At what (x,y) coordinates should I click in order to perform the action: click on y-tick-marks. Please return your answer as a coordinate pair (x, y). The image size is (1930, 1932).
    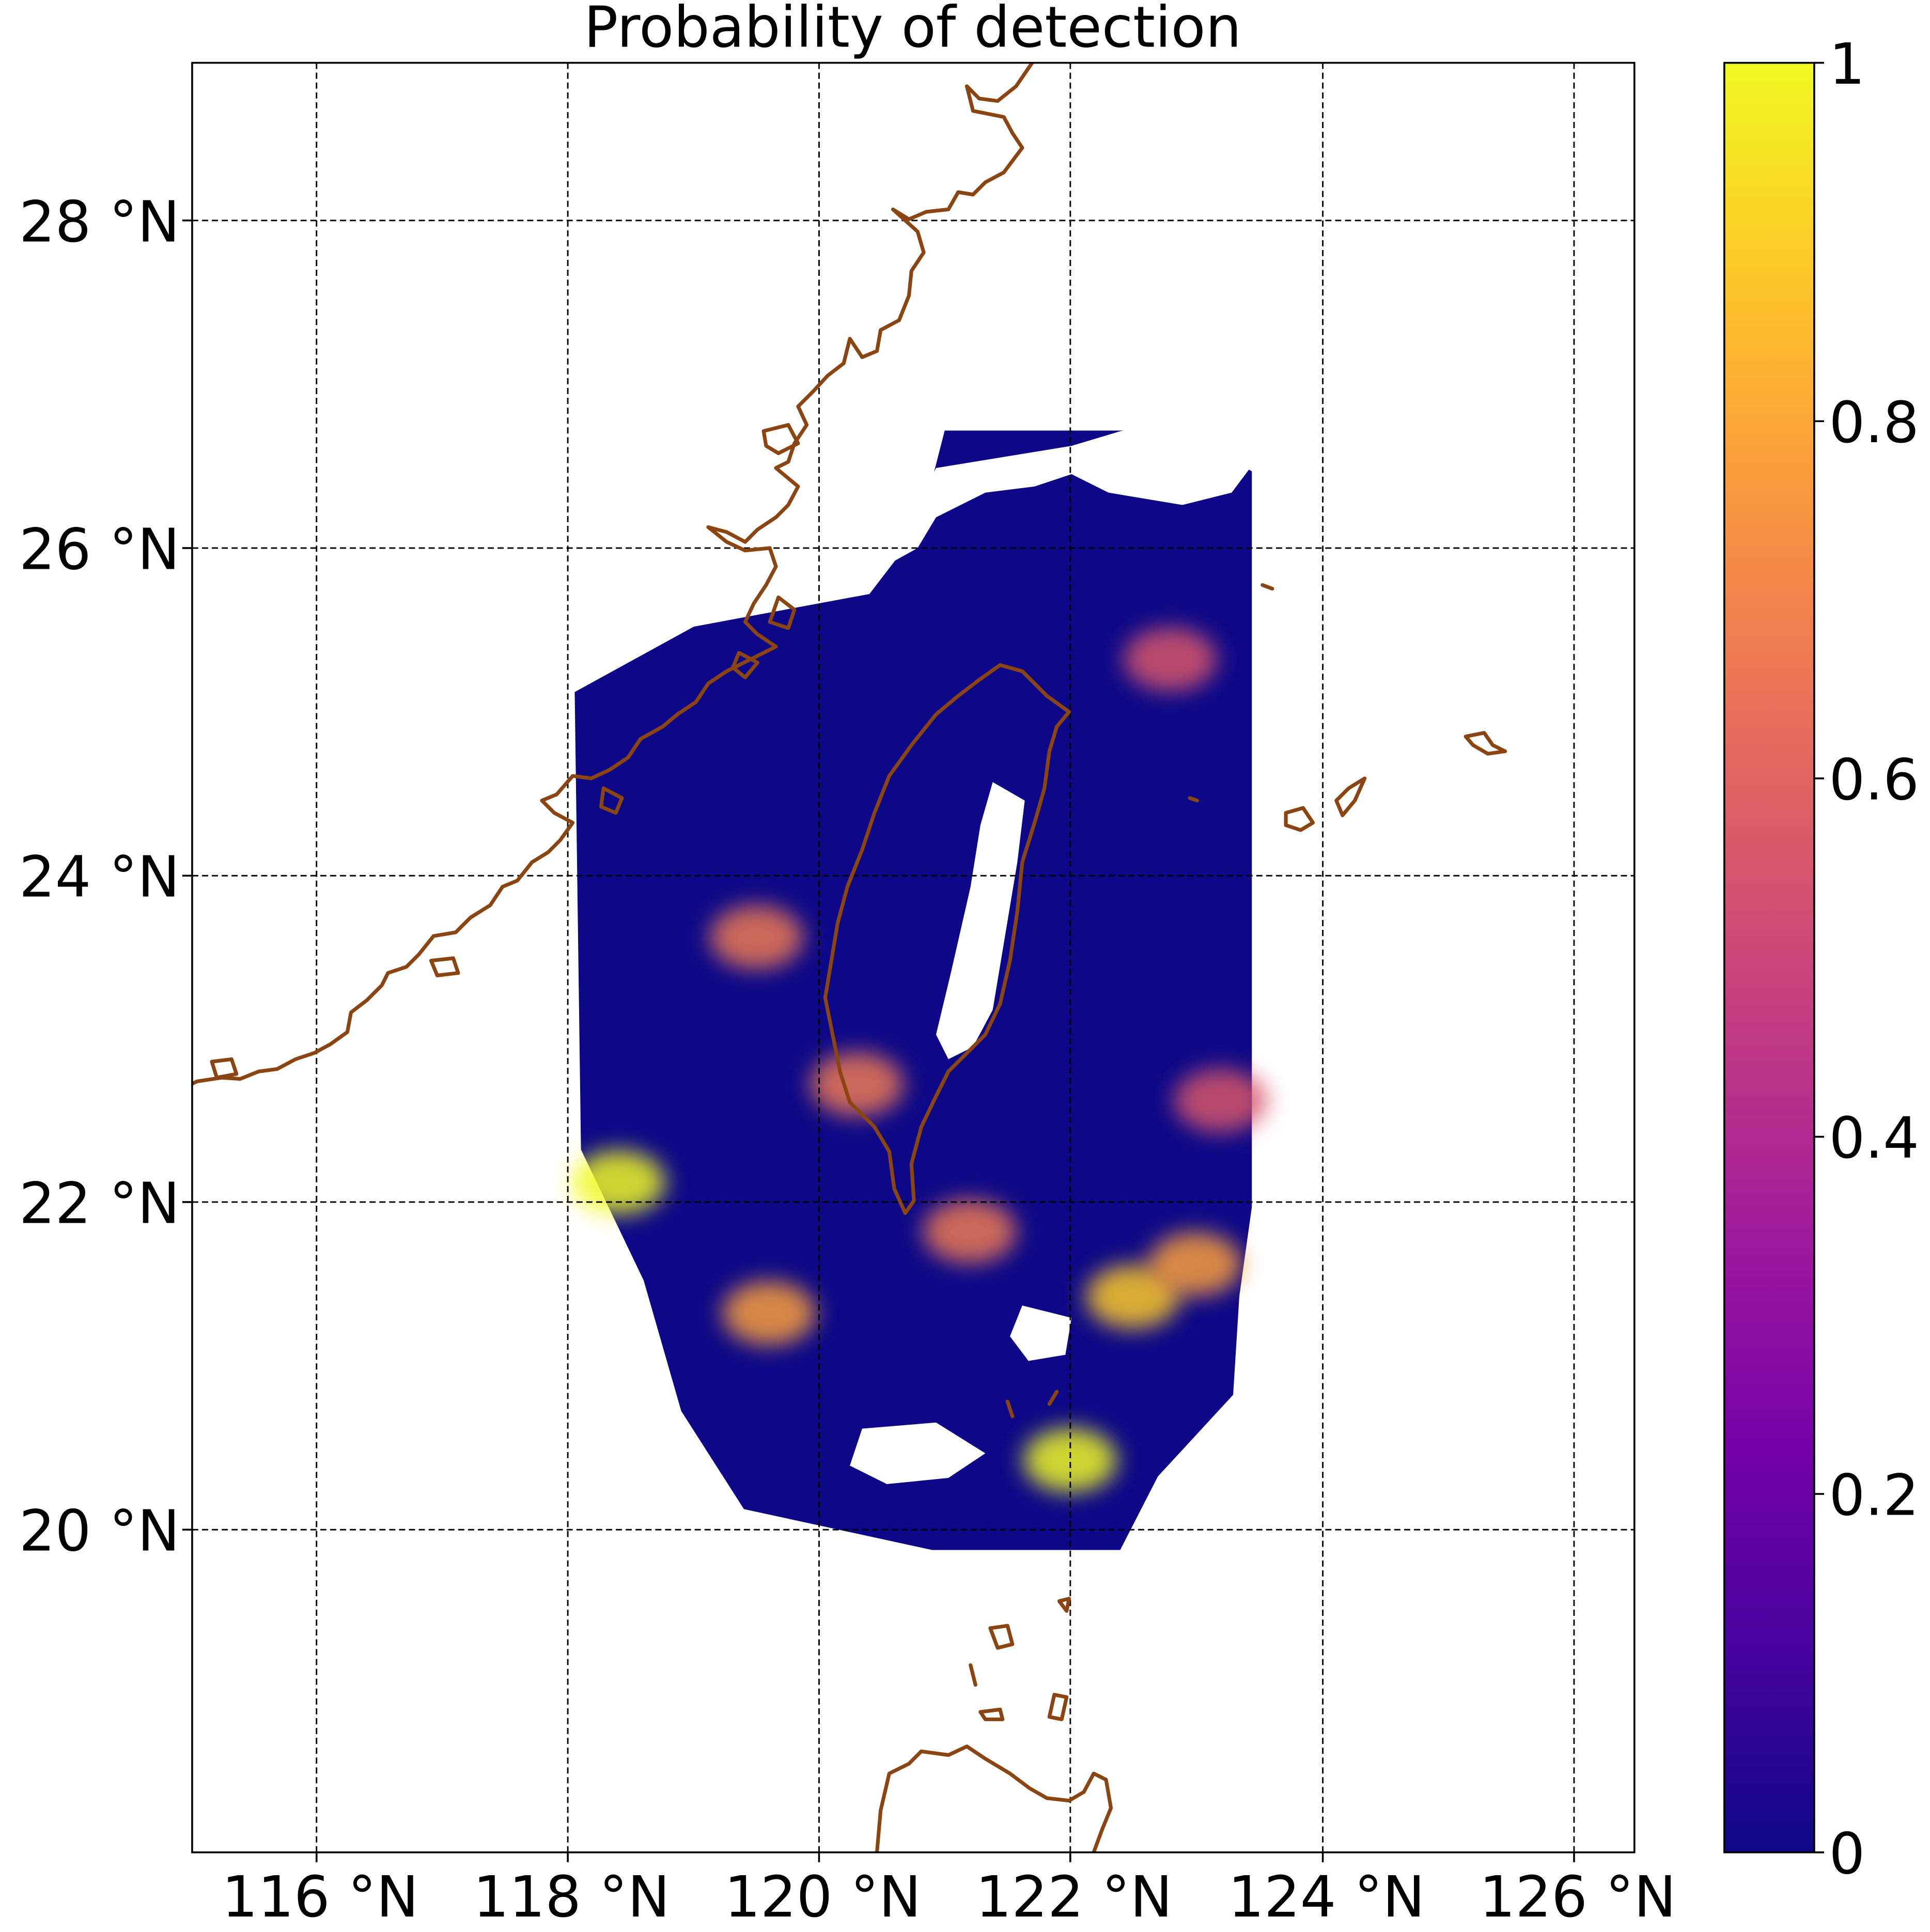
    Looking at the image, I should click on (187, 875).